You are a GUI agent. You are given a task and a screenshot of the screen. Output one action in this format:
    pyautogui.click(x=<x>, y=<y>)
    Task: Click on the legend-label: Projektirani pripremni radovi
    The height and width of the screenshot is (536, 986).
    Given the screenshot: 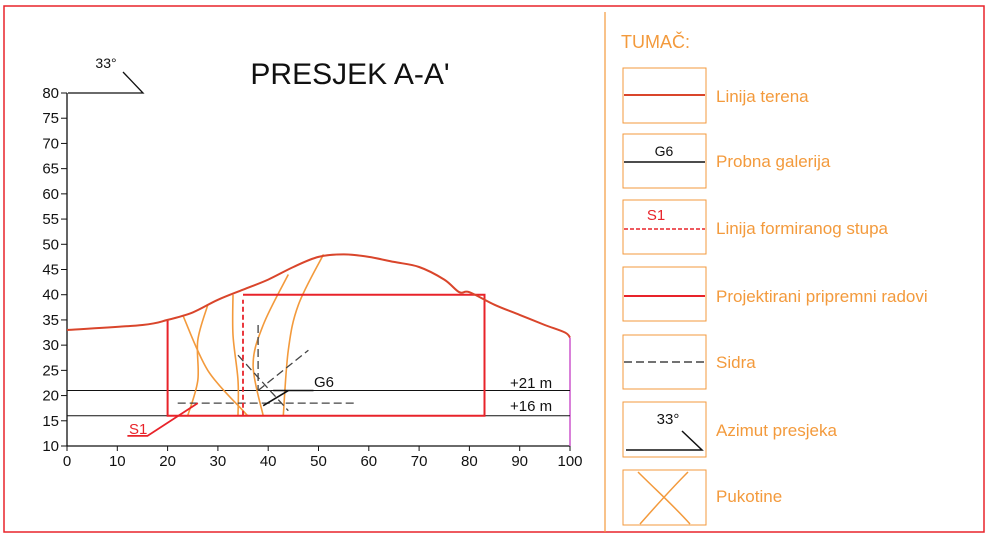 What is the action you would take?
    pyautogui.click(x=822, y=296)
    